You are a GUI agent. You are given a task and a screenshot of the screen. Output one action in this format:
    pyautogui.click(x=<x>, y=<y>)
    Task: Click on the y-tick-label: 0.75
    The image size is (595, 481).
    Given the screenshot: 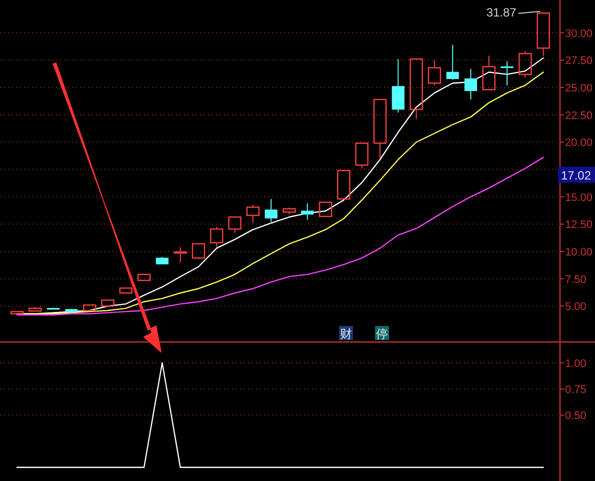 What is the action you would take?
    pyautogui.click(x=575, y=390)
    